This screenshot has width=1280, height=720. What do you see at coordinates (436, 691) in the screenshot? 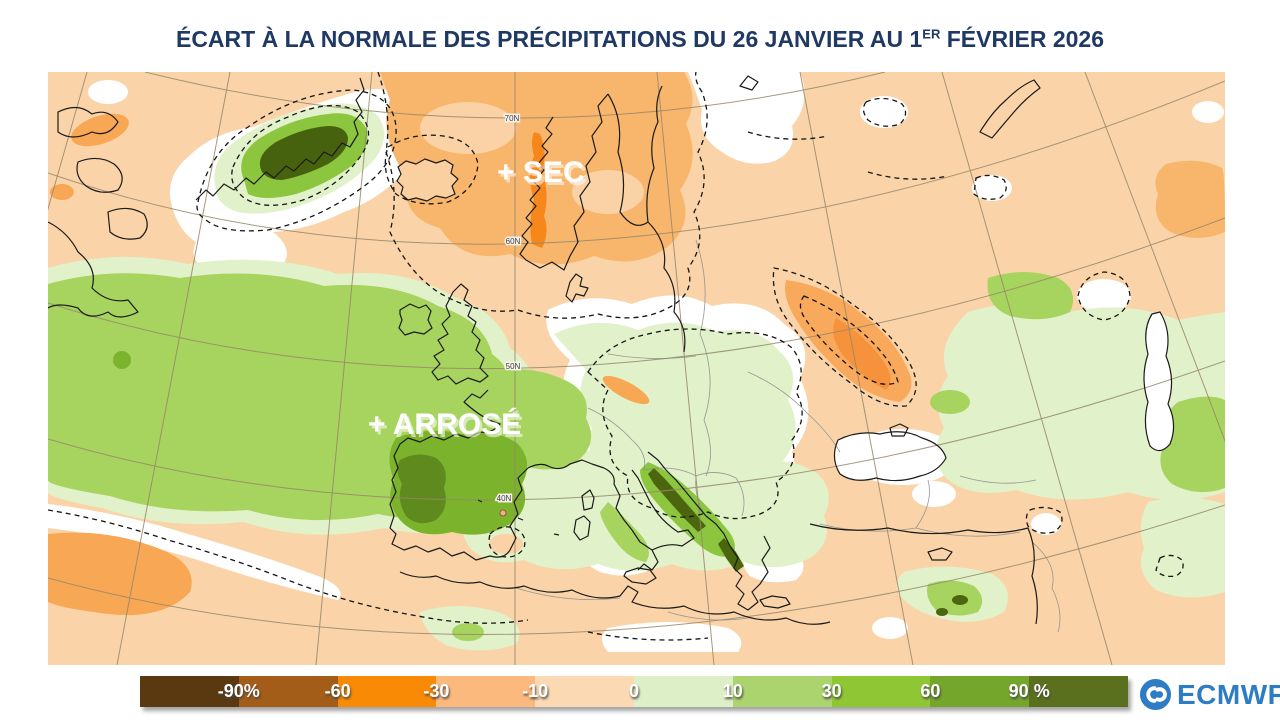
I see `legend-tick-label: -30` at bounding box center [436, 691].